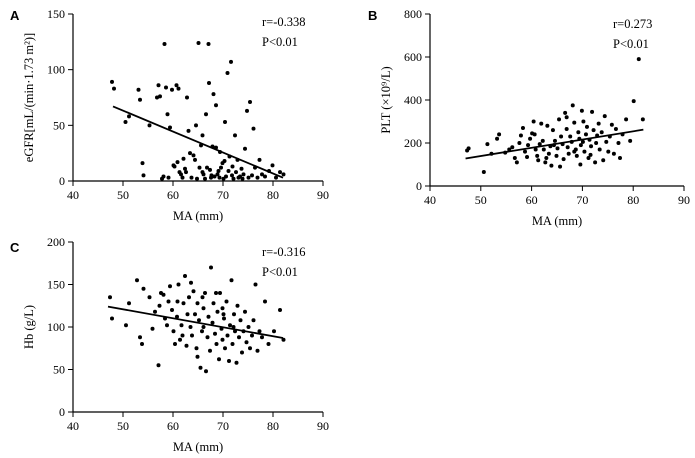 The height and width of the screenshot is (458, 695). I want to click on x-tick-label-c: 70, so click(223, 426).